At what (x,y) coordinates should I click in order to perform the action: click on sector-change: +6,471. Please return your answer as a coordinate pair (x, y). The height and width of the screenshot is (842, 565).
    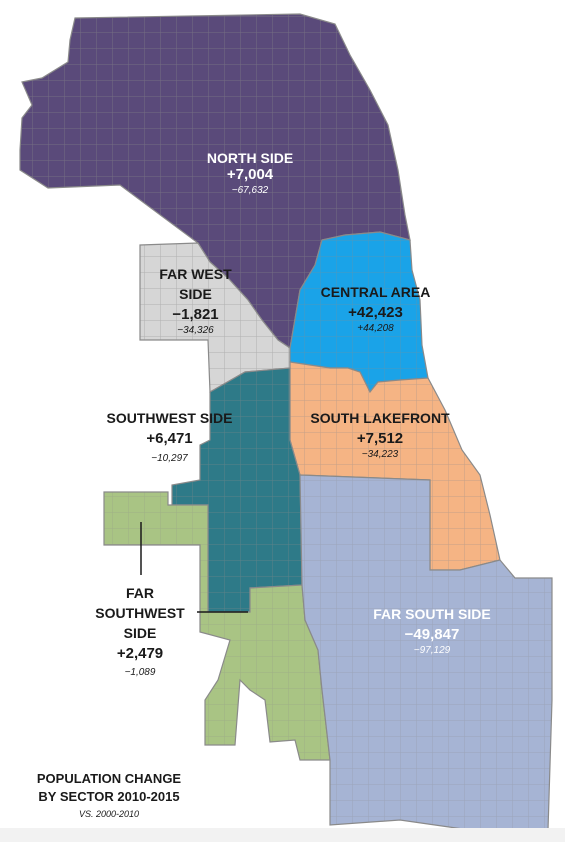
    Looking at the image, I should click on (169, 439).